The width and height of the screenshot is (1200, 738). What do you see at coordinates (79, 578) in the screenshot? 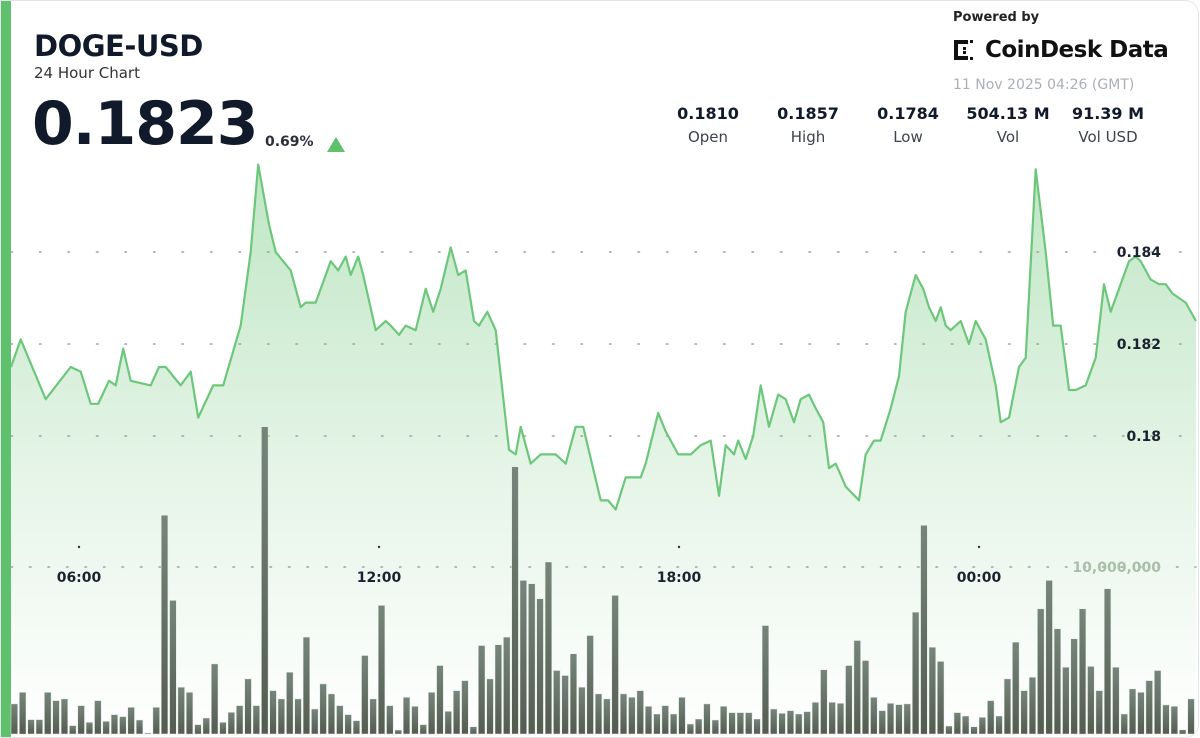
I see `x-tick-label: 06:00` at bounding box center [79, 578].